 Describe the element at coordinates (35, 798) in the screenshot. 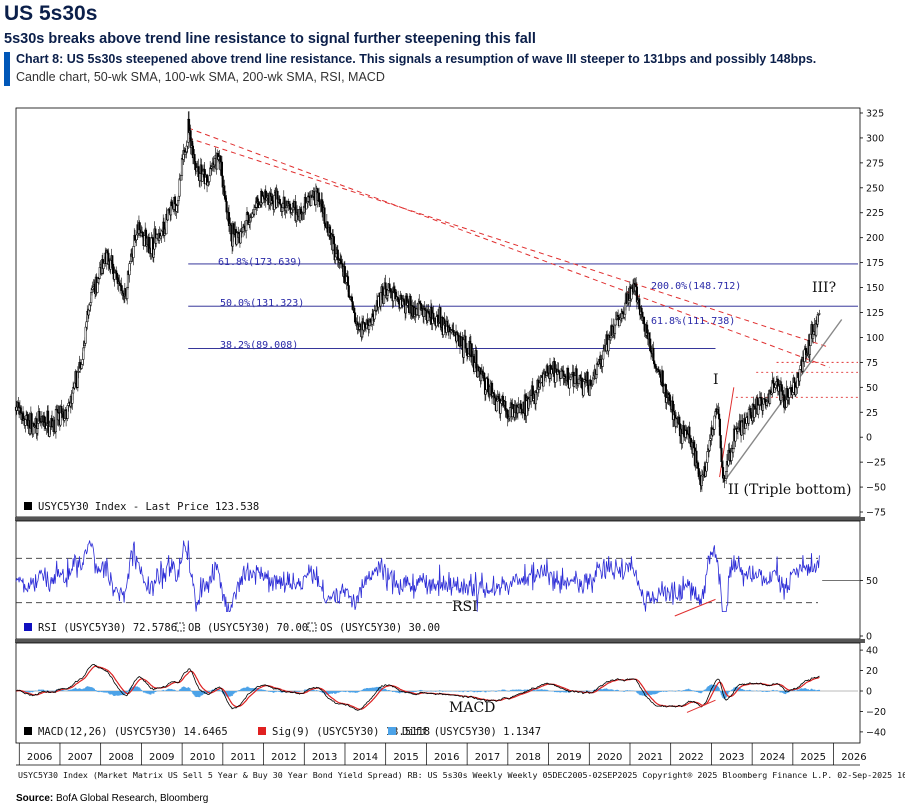

I see `source-label: Source:` at that location.